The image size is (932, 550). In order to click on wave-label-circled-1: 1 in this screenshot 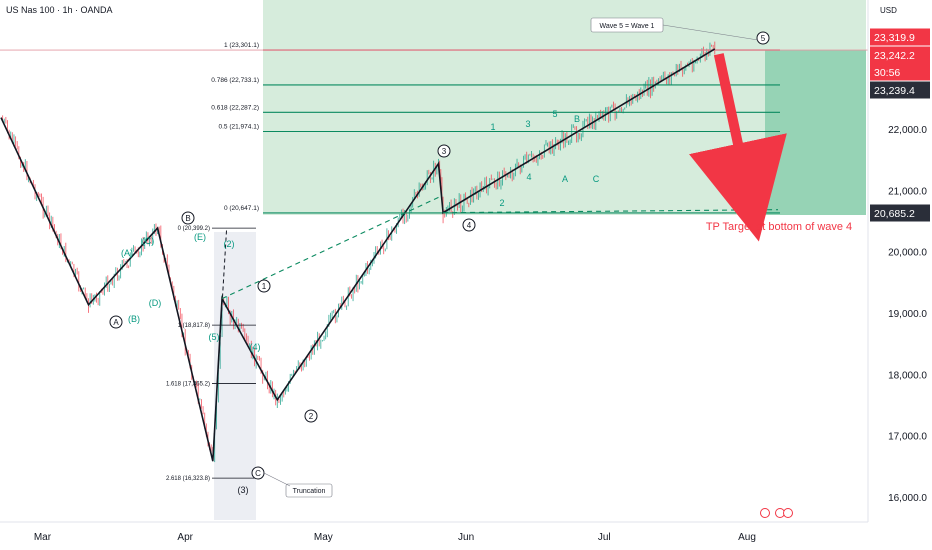, I will do `click(264, 286)`.